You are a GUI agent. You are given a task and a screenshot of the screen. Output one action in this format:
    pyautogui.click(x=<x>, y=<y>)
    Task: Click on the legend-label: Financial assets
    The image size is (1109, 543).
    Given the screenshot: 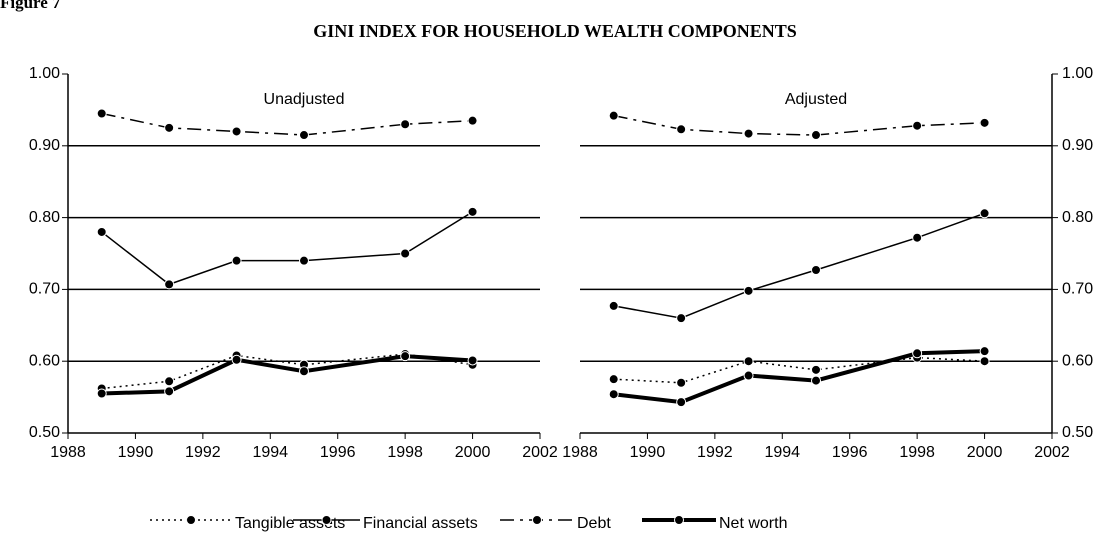 What is the action you would take?
    pyautogui.click(x=420, y=523)
    